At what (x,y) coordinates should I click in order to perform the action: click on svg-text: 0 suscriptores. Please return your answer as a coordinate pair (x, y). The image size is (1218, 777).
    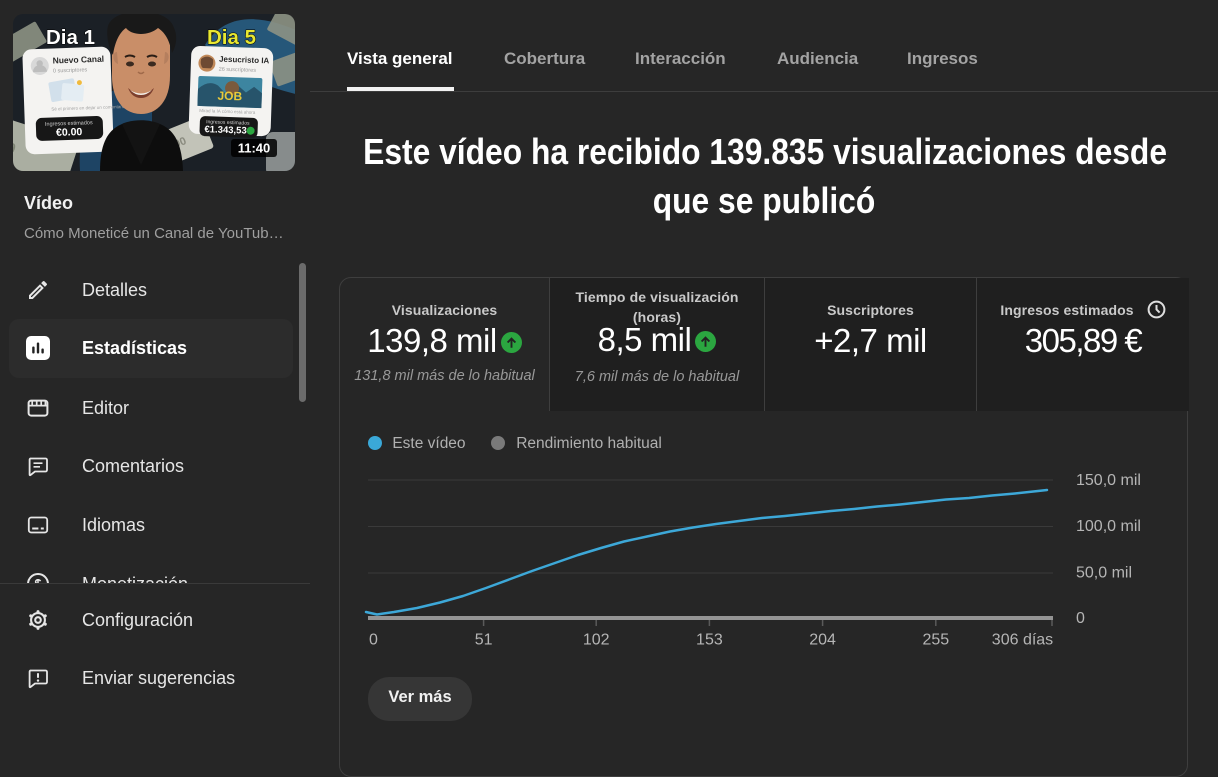
    Looking at the image, I should click on (70, 70).